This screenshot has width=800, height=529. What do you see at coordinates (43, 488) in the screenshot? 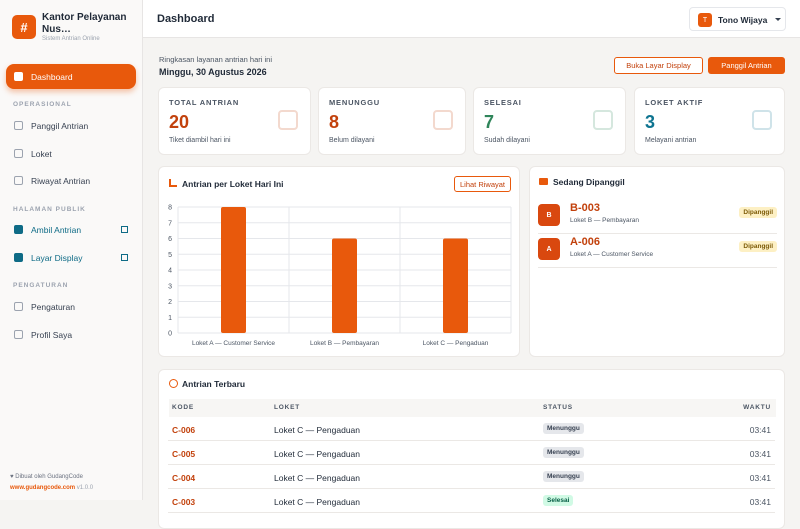
I see `url: www.gudangcode.com` at bounding box center [43, 488].